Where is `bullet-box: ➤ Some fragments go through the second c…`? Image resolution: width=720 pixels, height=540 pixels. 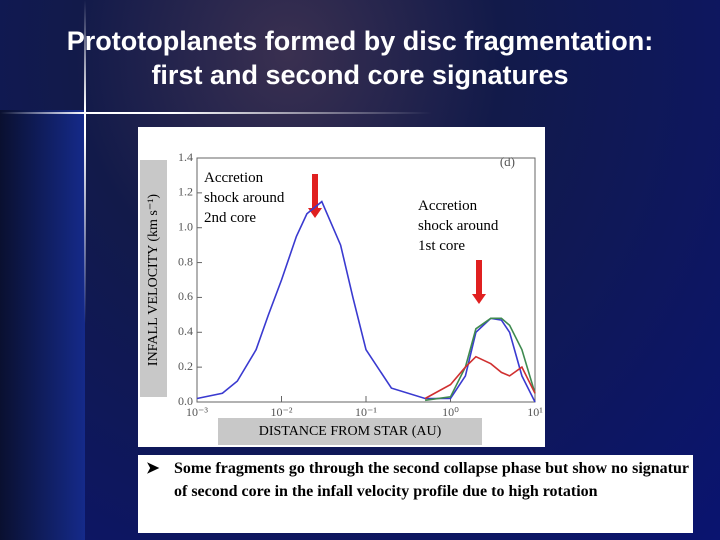 bullet-box: ➤ Some fragments go through the second c… is located at coordinates (415, 494).